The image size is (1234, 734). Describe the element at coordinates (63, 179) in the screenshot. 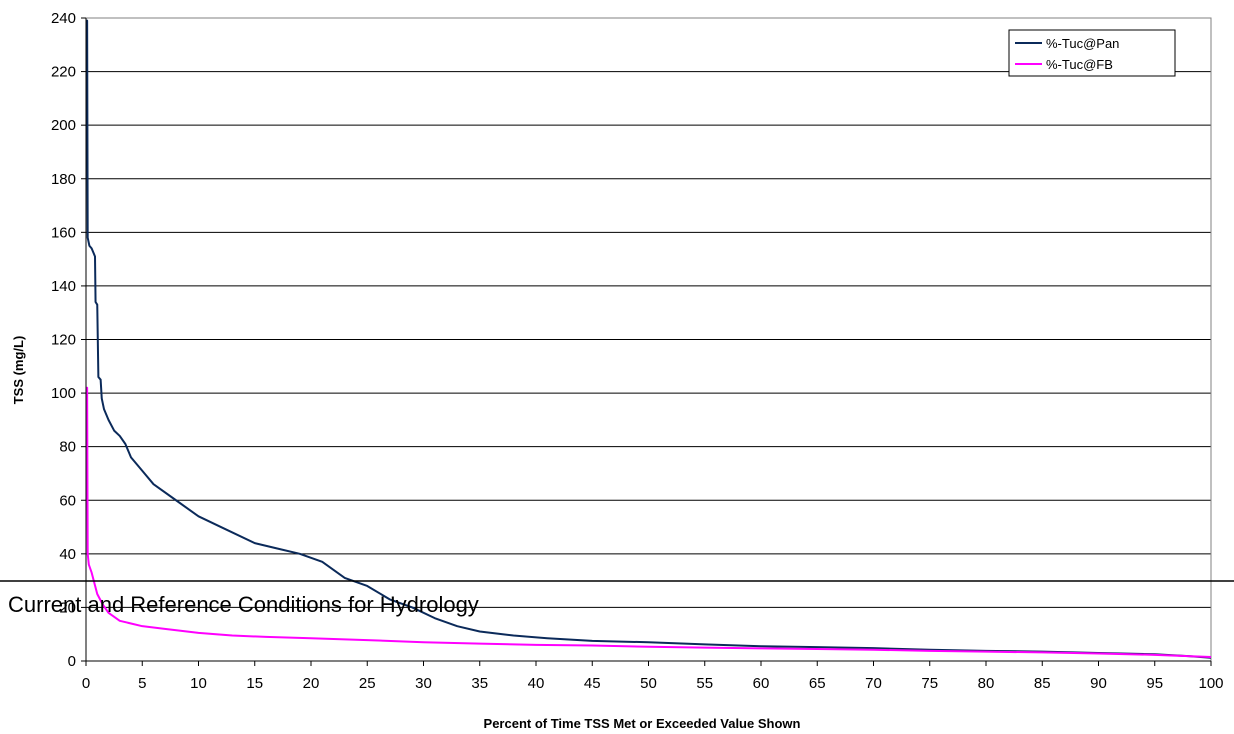

I see `y-tick-label: 180` at that location.